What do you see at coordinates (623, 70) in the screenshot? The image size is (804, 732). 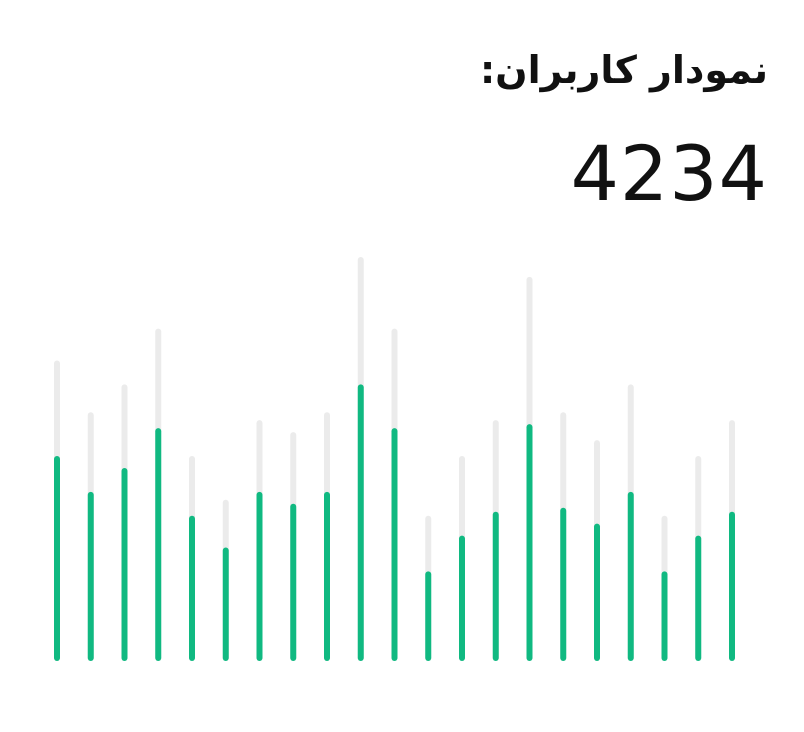 I see `chart-title: نمودار کاربران:` at bounding box center [623, 70].